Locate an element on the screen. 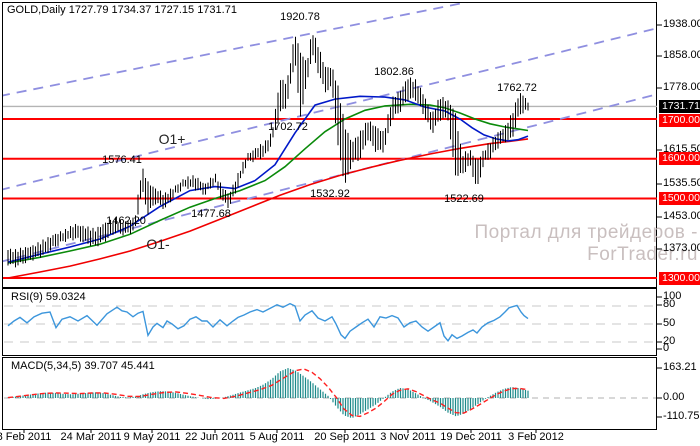 Image resolution: width=700 pixels, height=446 pixels. rsi-panel-frame is located at coordinates (329, 322).